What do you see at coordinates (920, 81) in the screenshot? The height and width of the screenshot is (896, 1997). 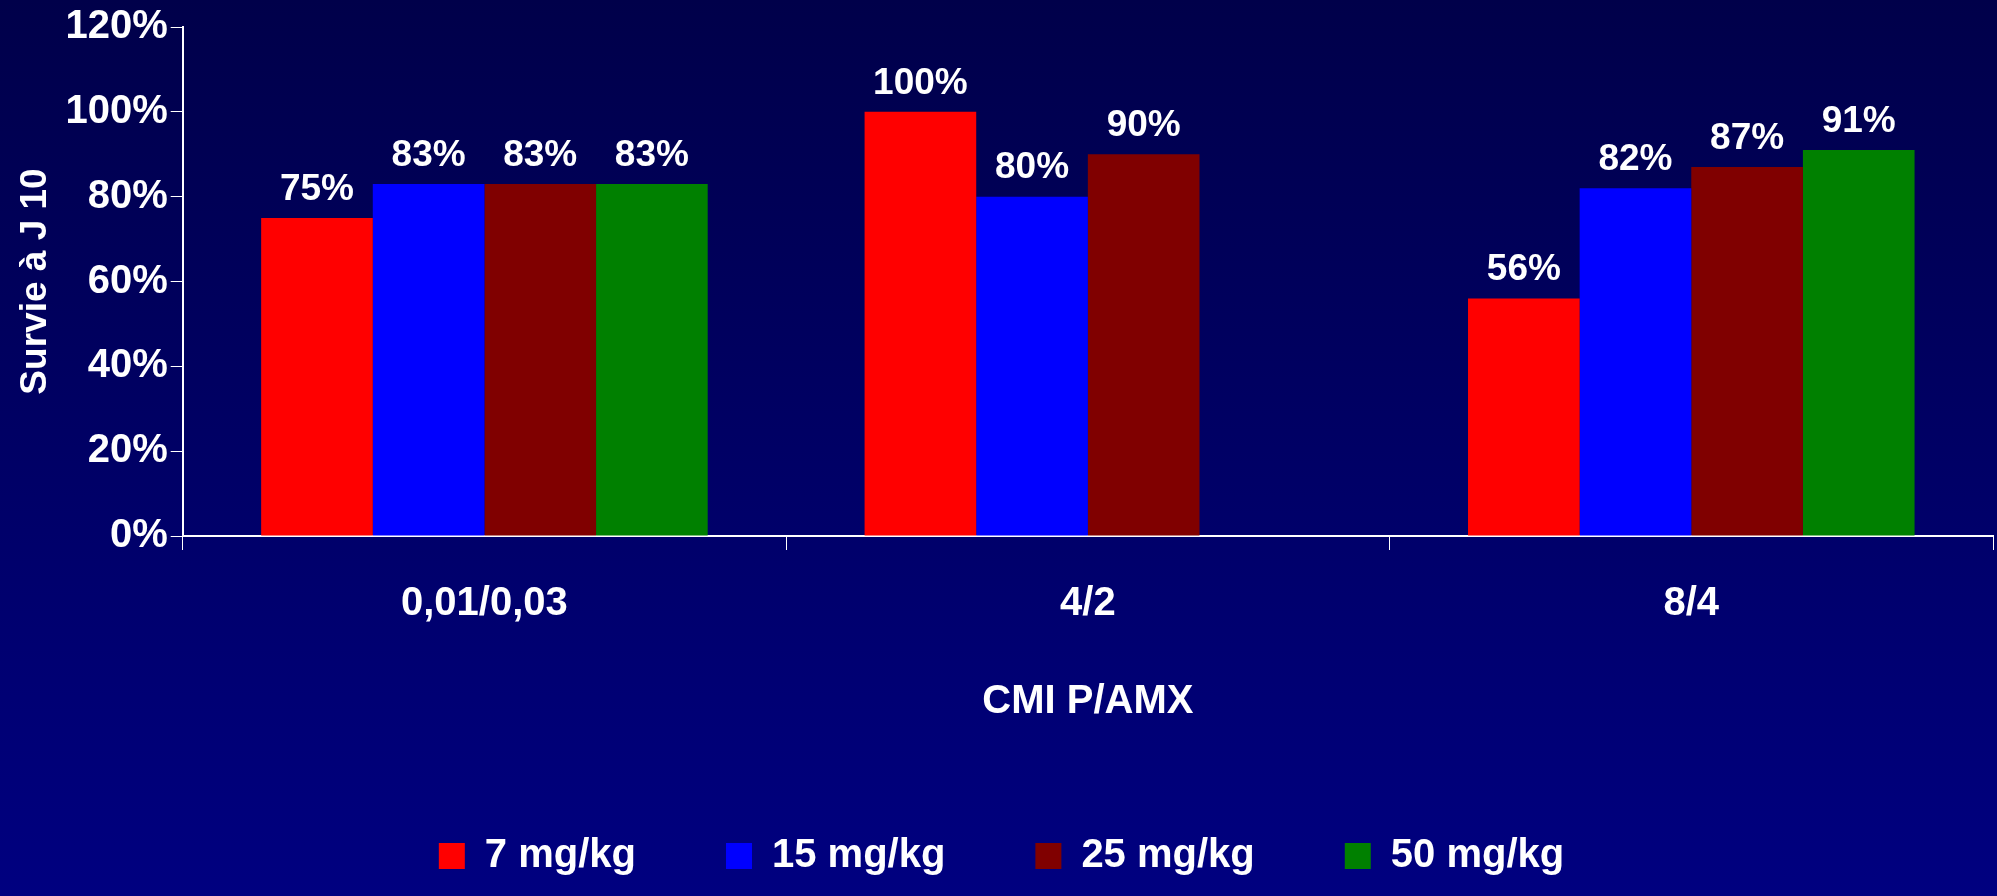 I see `data-label: 100%` at bounding box center [920, 81].